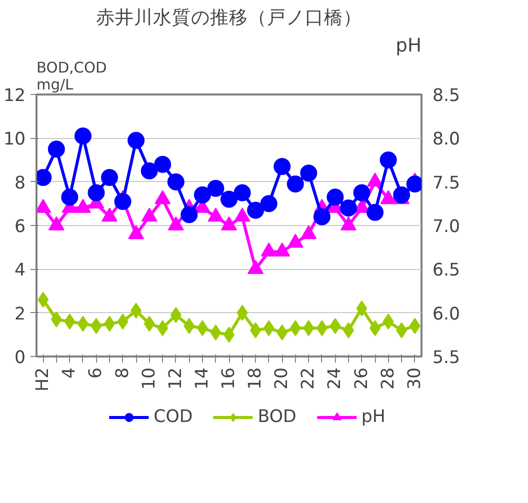 This screenshot has height=503, width=528. Describe the element at coordinates (122, 373) in the screenshot. I see `x-tick-label: 8` at that location.